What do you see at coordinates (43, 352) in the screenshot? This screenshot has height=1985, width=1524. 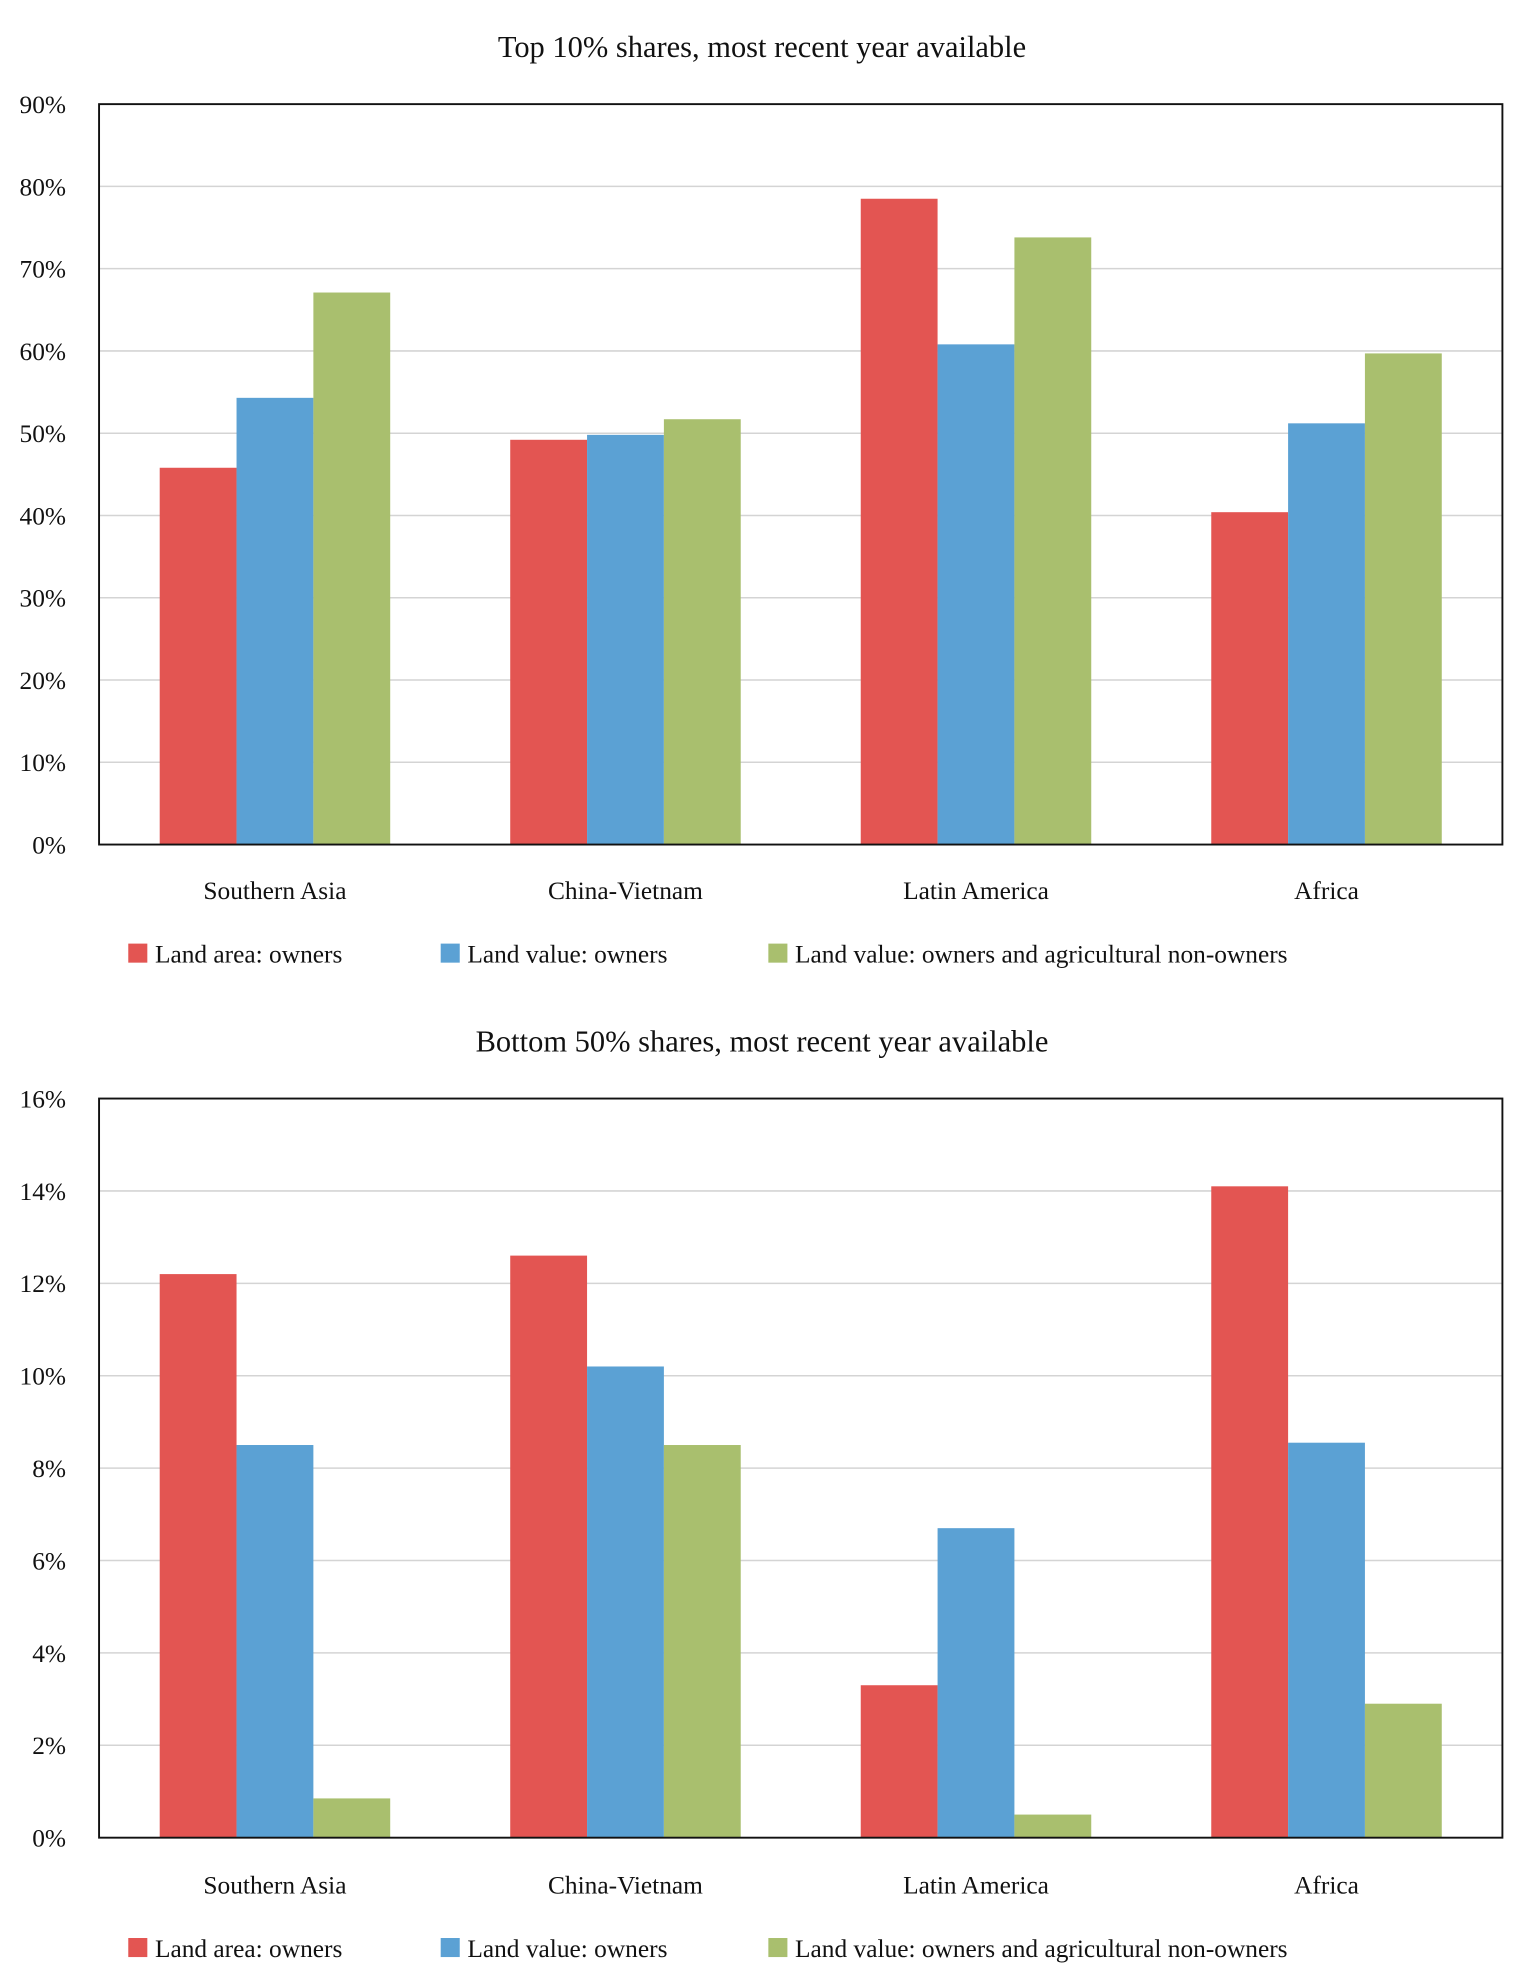 I see `y-tick-label: 60%` at bounding box center [43, 352].